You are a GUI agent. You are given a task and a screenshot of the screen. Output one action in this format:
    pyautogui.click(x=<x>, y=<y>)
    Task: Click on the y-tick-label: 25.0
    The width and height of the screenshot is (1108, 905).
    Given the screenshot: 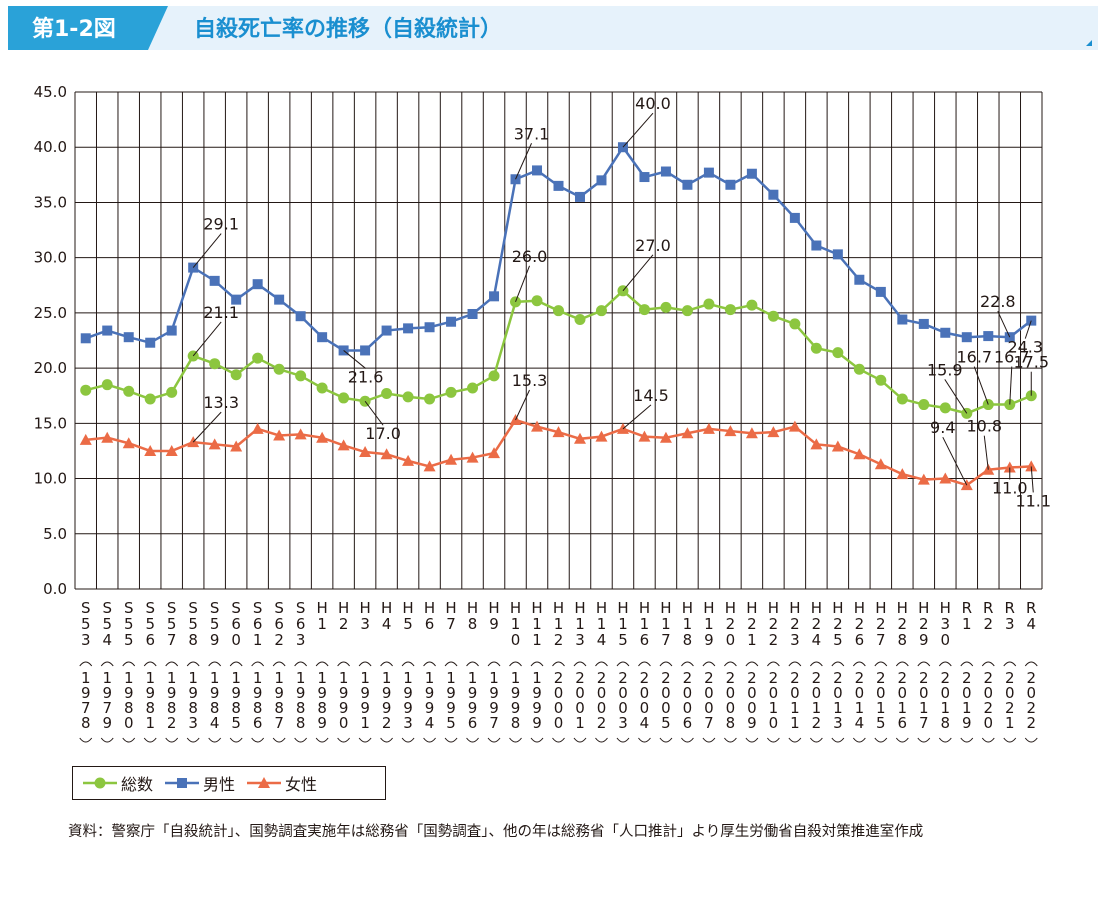 What is the action you would take?
    pyautogui.click(x=50, y=313)
    